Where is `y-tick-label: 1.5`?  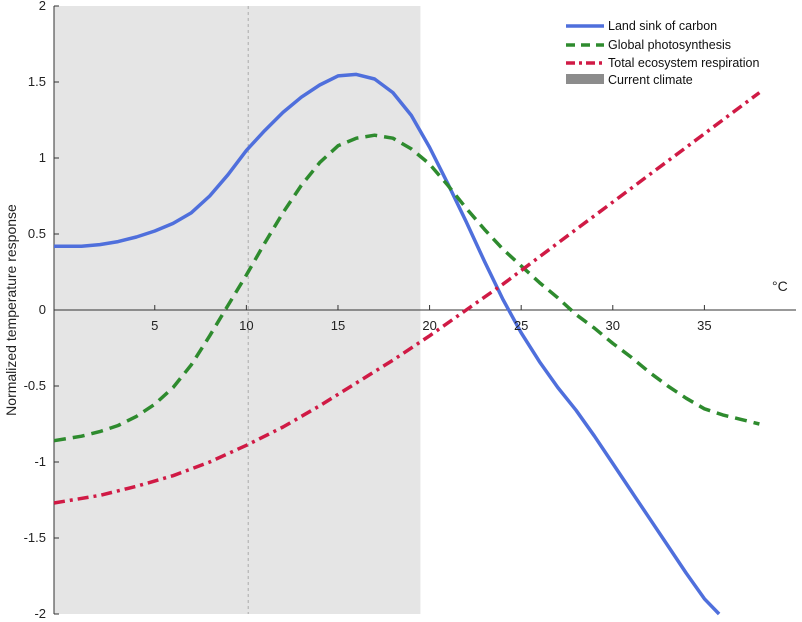 y-tick-label: 1.5 is located at coordinates (37, 81).